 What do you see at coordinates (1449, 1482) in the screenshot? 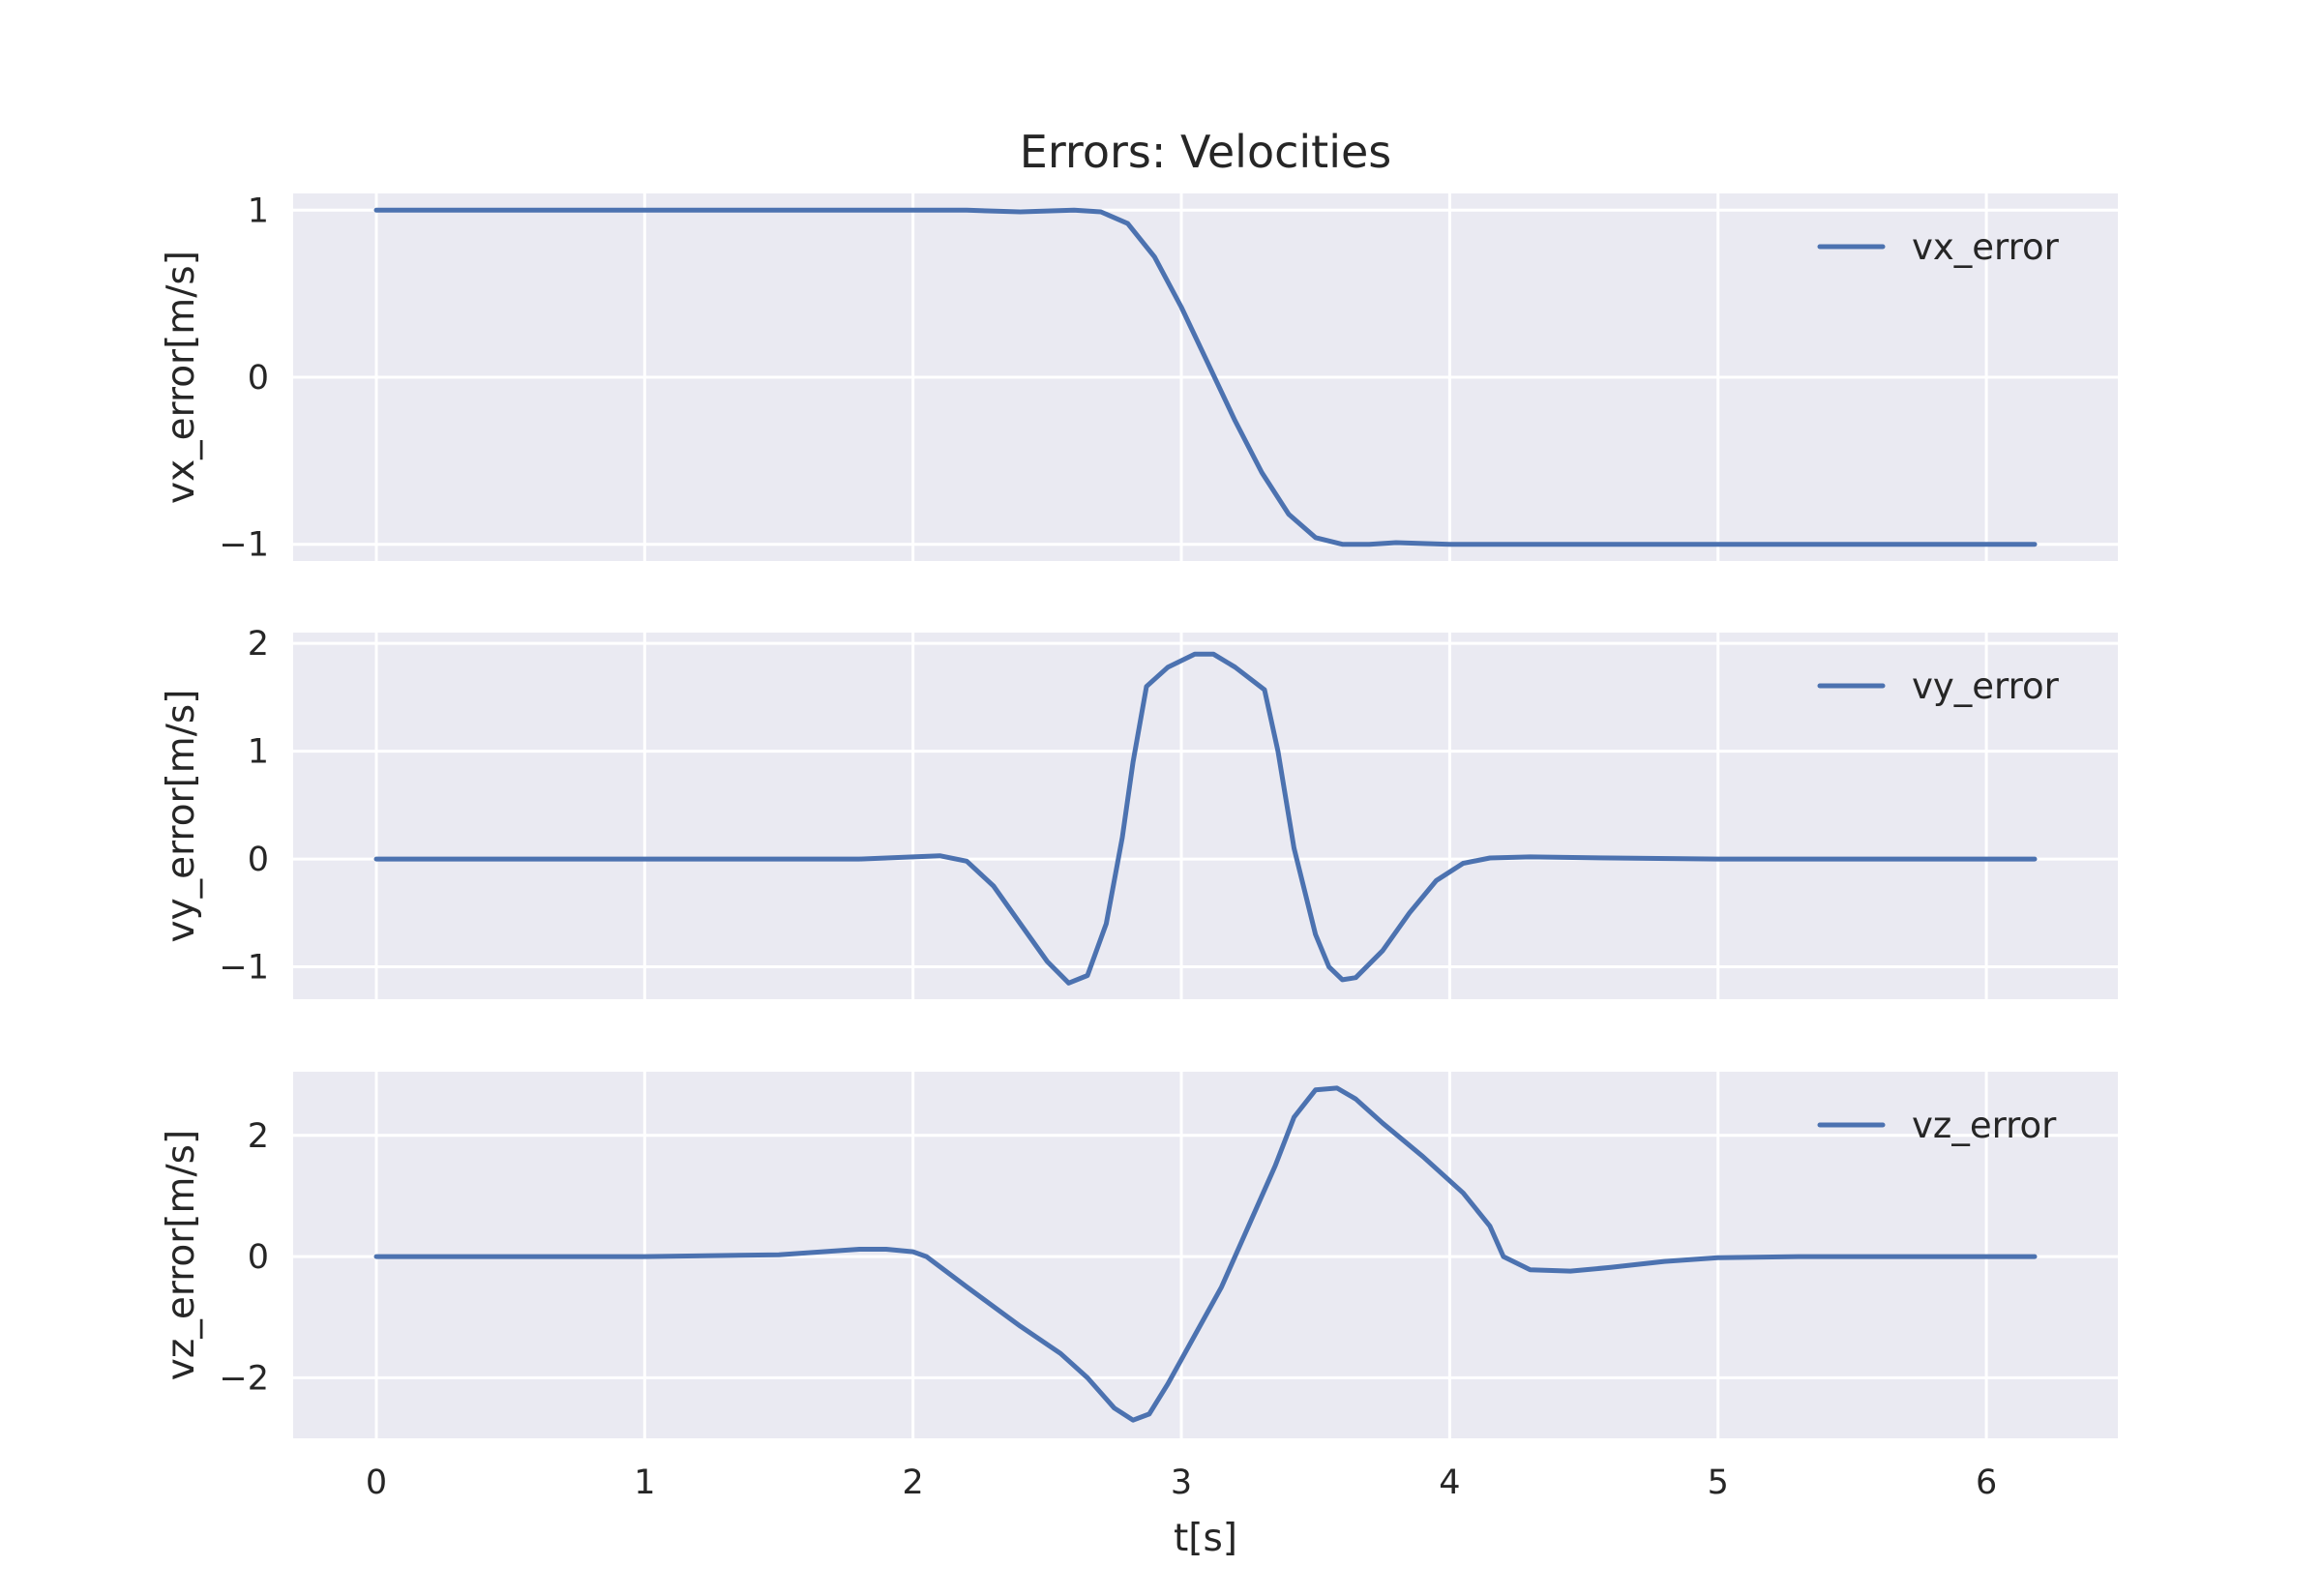
I see `x-tick-label: 4` at bounding box center [1449, 1482].